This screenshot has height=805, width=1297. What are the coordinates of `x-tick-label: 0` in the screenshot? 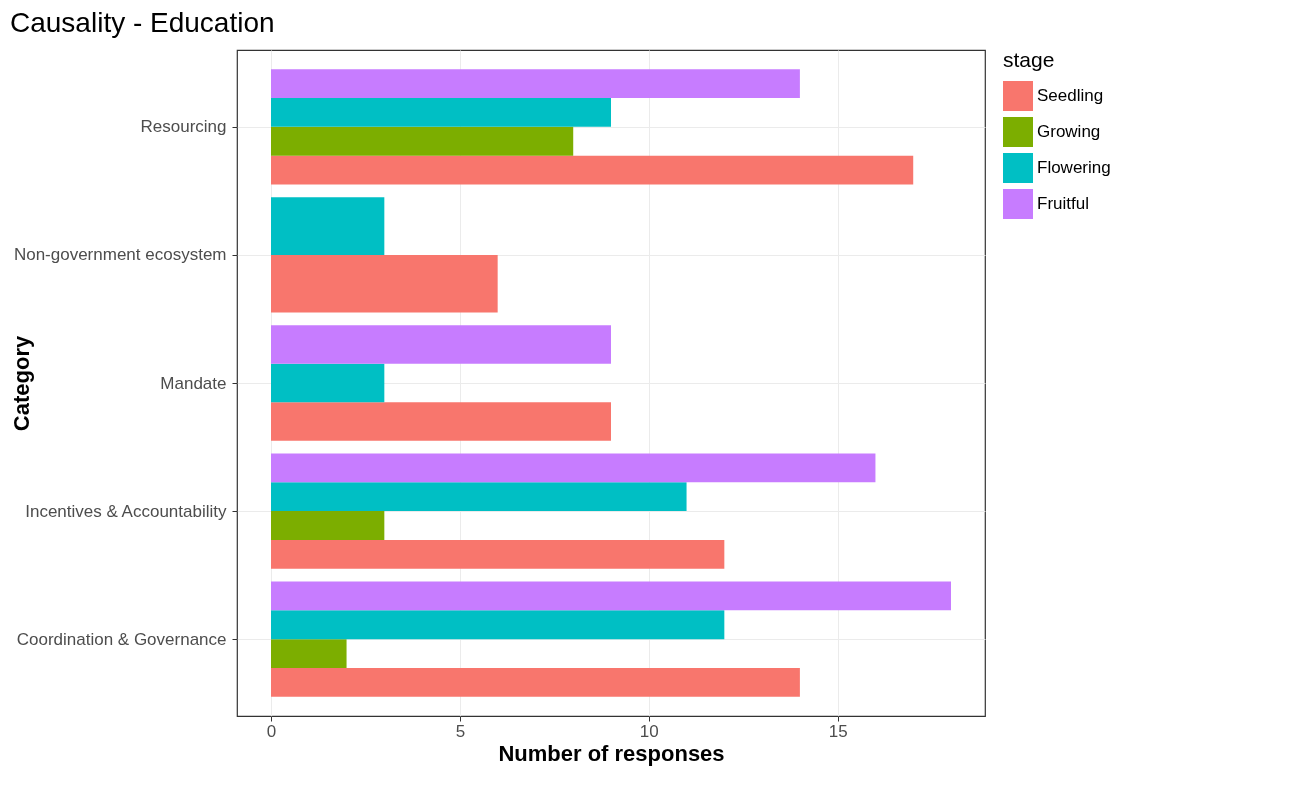 It's located at (271, 731).